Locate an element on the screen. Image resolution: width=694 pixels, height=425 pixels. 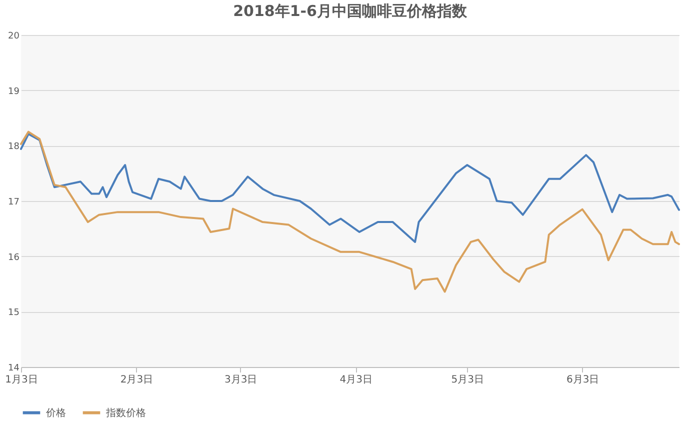
x-tick-label: 6月3日 is located at coordinates (583, 380).